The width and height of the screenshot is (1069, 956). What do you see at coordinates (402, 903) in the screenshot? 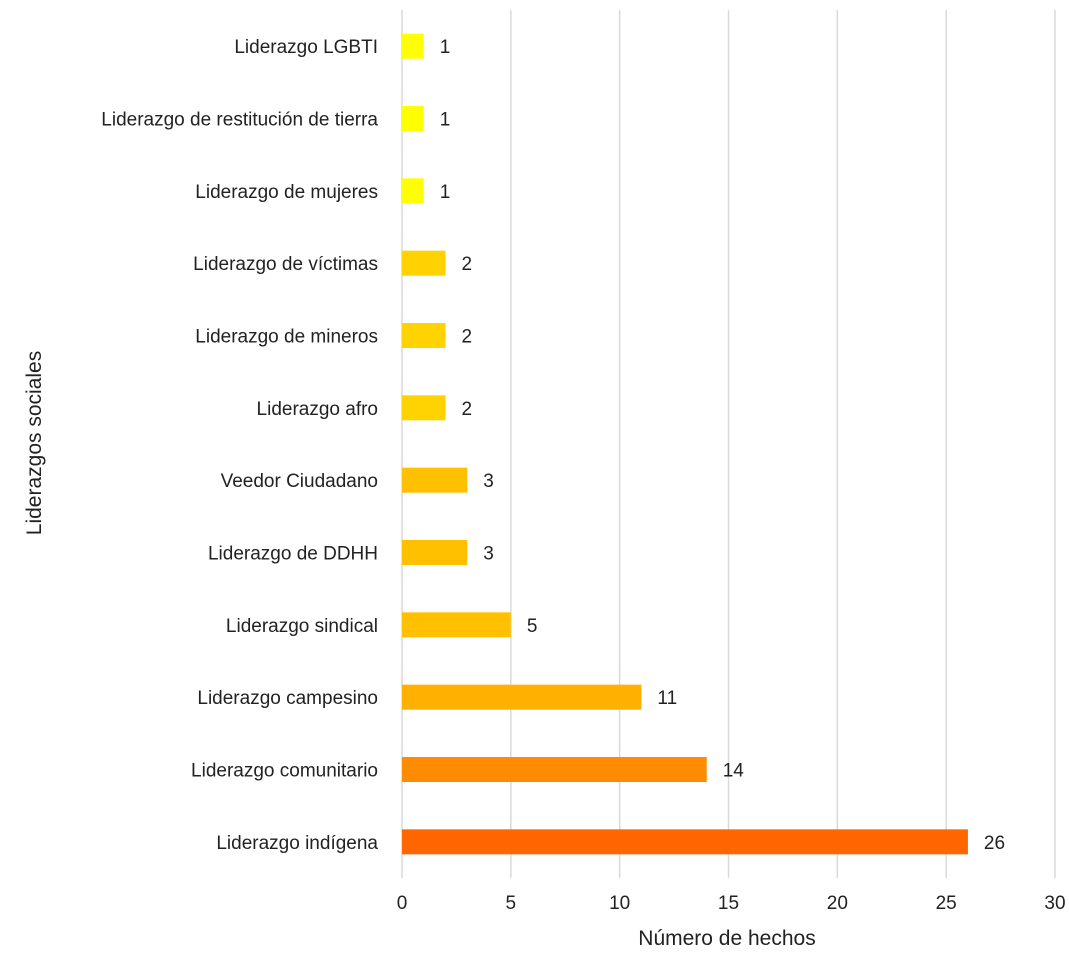
I see `x-tick-label: 0` at bounding box center [402, 903].